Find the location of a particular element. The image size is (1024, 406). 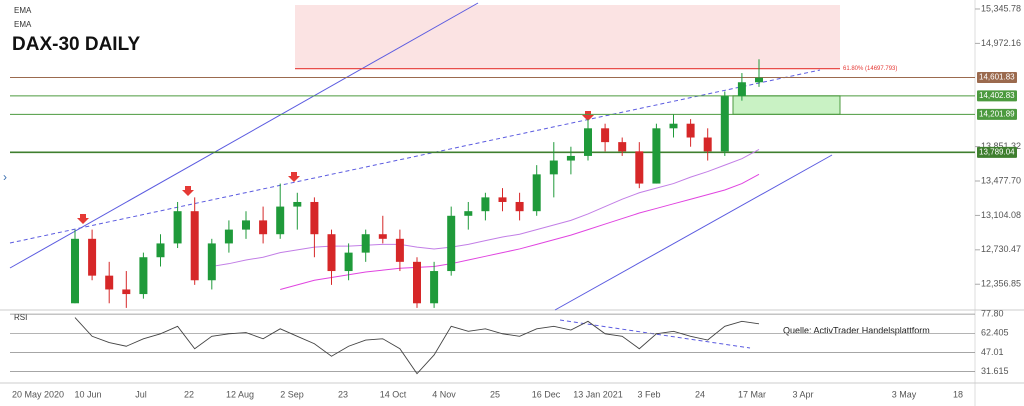

x-tick-label: 14 Oct is located at coordinates (393, 394).